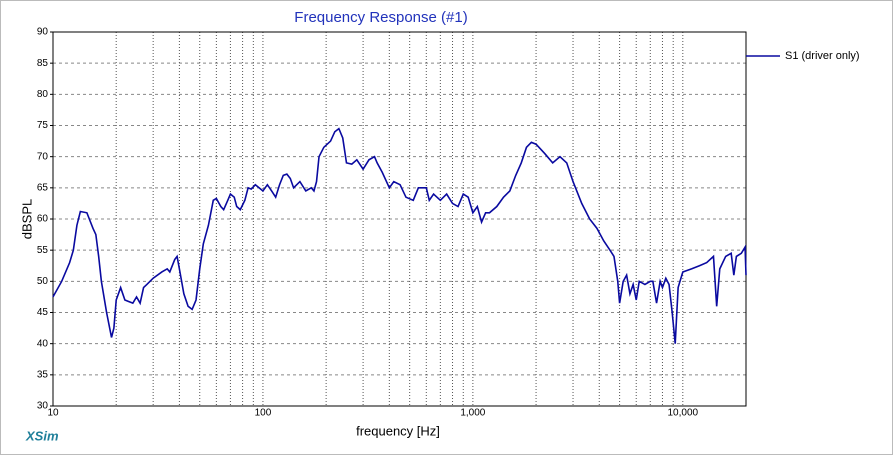  Describe the element at coordinates (43, 156) in the screenshot. I see `y-tick-label: 70` at that location.